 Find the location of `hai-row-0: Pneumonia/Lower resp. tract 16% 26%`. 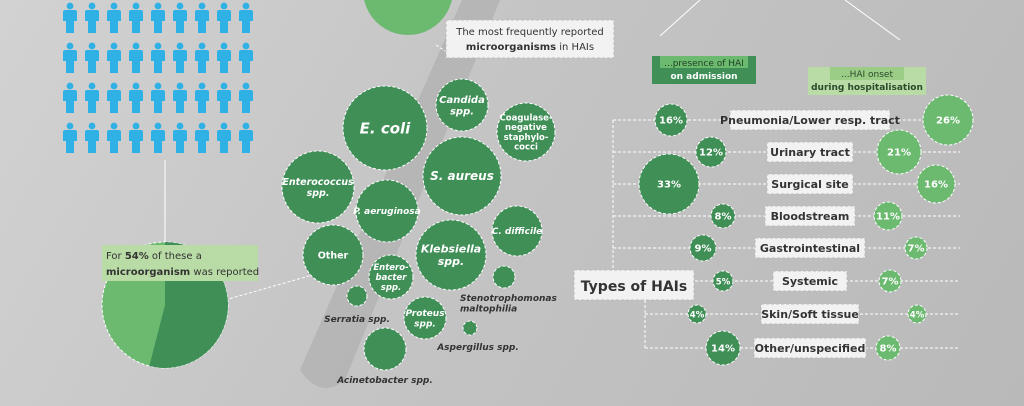

hai-row-0: Pneumonia/Lower resp. tract 16% 26% is located at coordinates (814, 120).